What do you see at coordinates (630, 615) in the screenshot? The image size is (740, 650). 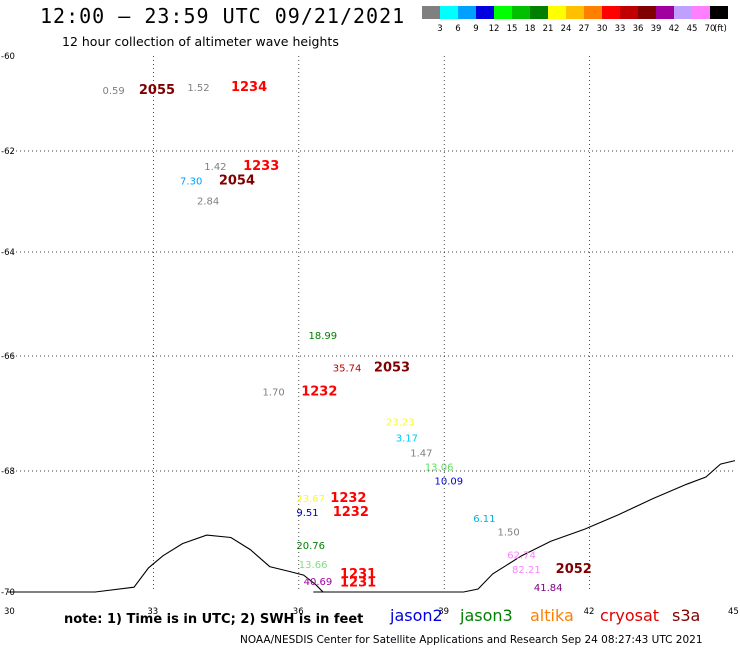 I see `satellite-cryosat: cryosat` at bounding box center [630, 615].